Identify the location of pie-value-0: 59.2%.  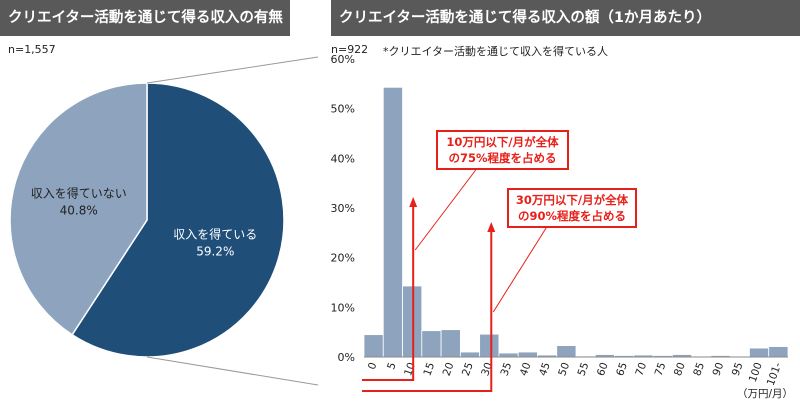
(215, 251).